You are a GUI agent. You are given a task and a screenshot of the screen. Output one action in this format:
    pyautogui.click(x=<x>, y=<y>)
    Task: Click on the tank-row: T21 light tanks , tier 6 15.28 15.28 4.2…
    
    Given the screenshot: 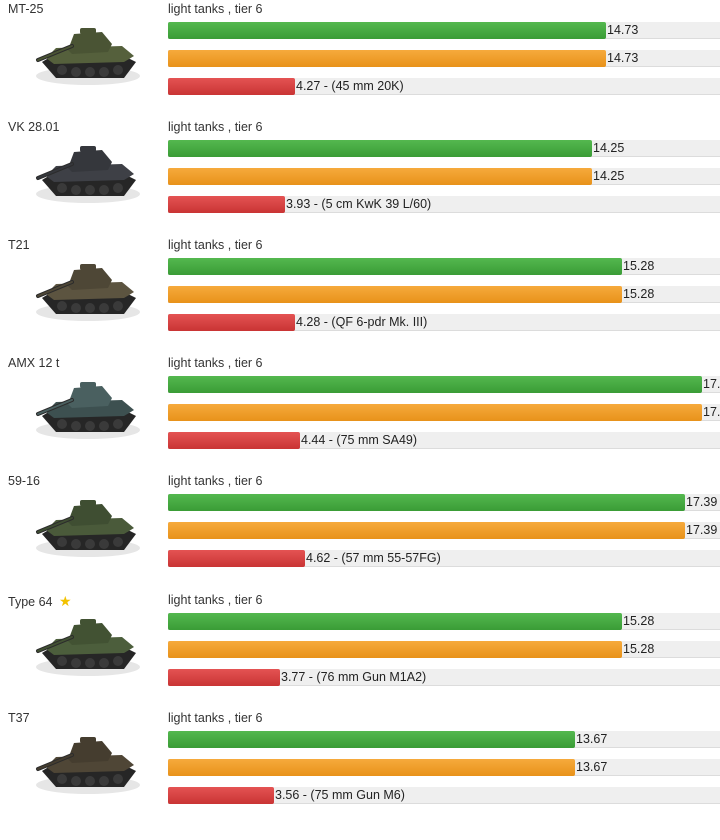 What is the action you would take?
    pyautogui.click(x=360, y=295)
    